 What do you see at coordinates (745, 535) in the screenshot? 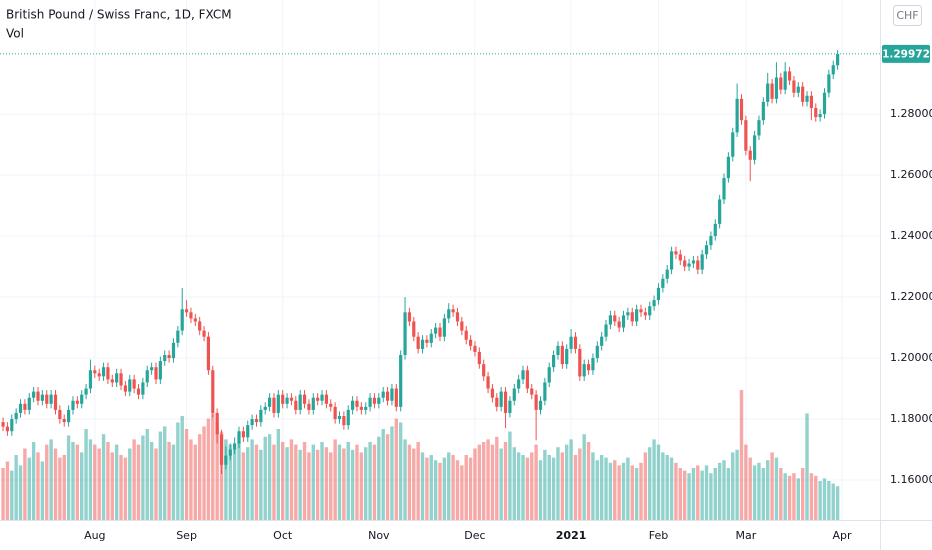
I see `x-tick-label: Mar` at bounding box center [745, 535].